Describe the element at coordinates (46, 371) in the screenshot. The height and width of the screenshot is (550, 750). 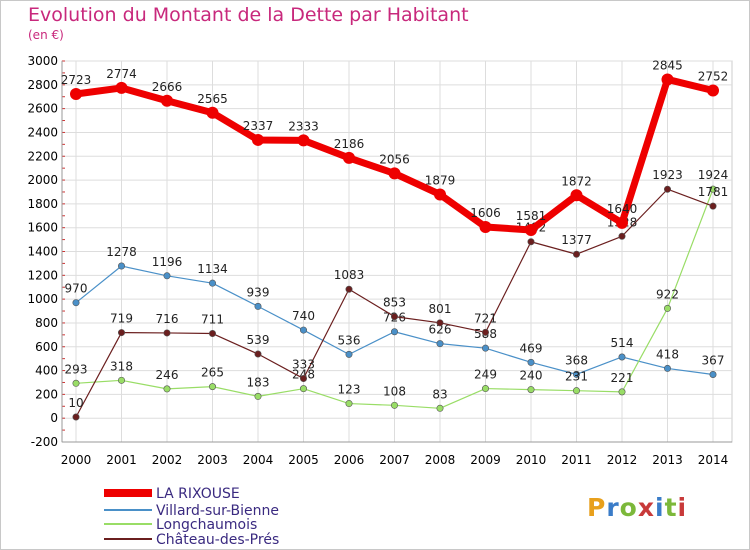
I see `y-tick-label: 400` at that location.